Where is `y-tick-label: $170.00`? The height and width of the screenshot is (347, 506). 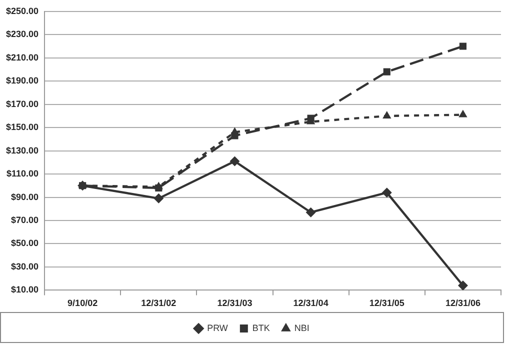 y-tick-label: $170.00 is located at coordinates (22, 103).